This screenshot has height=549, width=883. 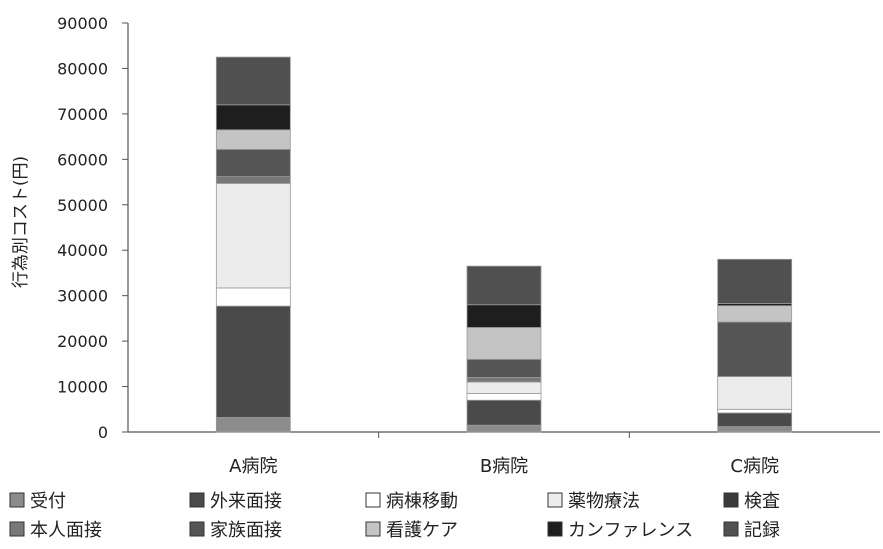 What do you see at coordinates (82, 341) in the screenshot?
I see `y-tick-label: 20000` at bounding box center [82, 341].